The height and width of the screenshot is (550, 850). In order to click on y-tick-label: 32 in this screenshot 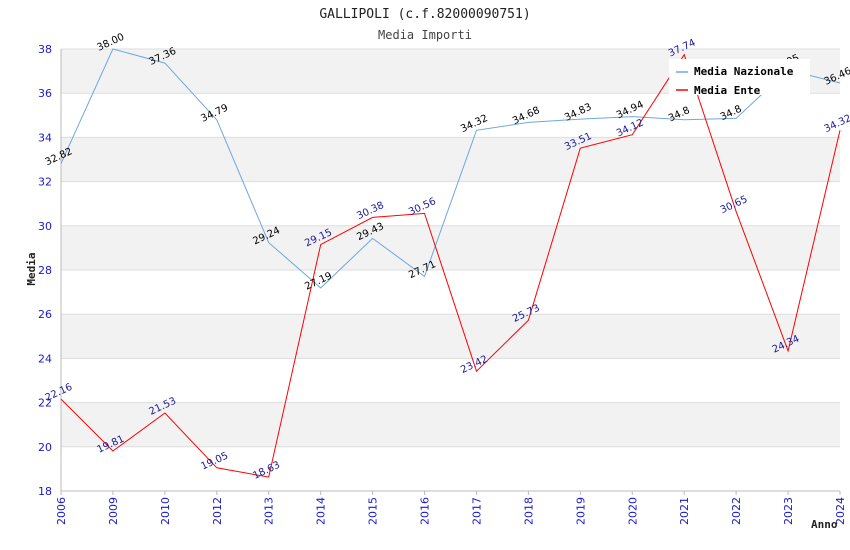, I will do `click(45, 182)`.